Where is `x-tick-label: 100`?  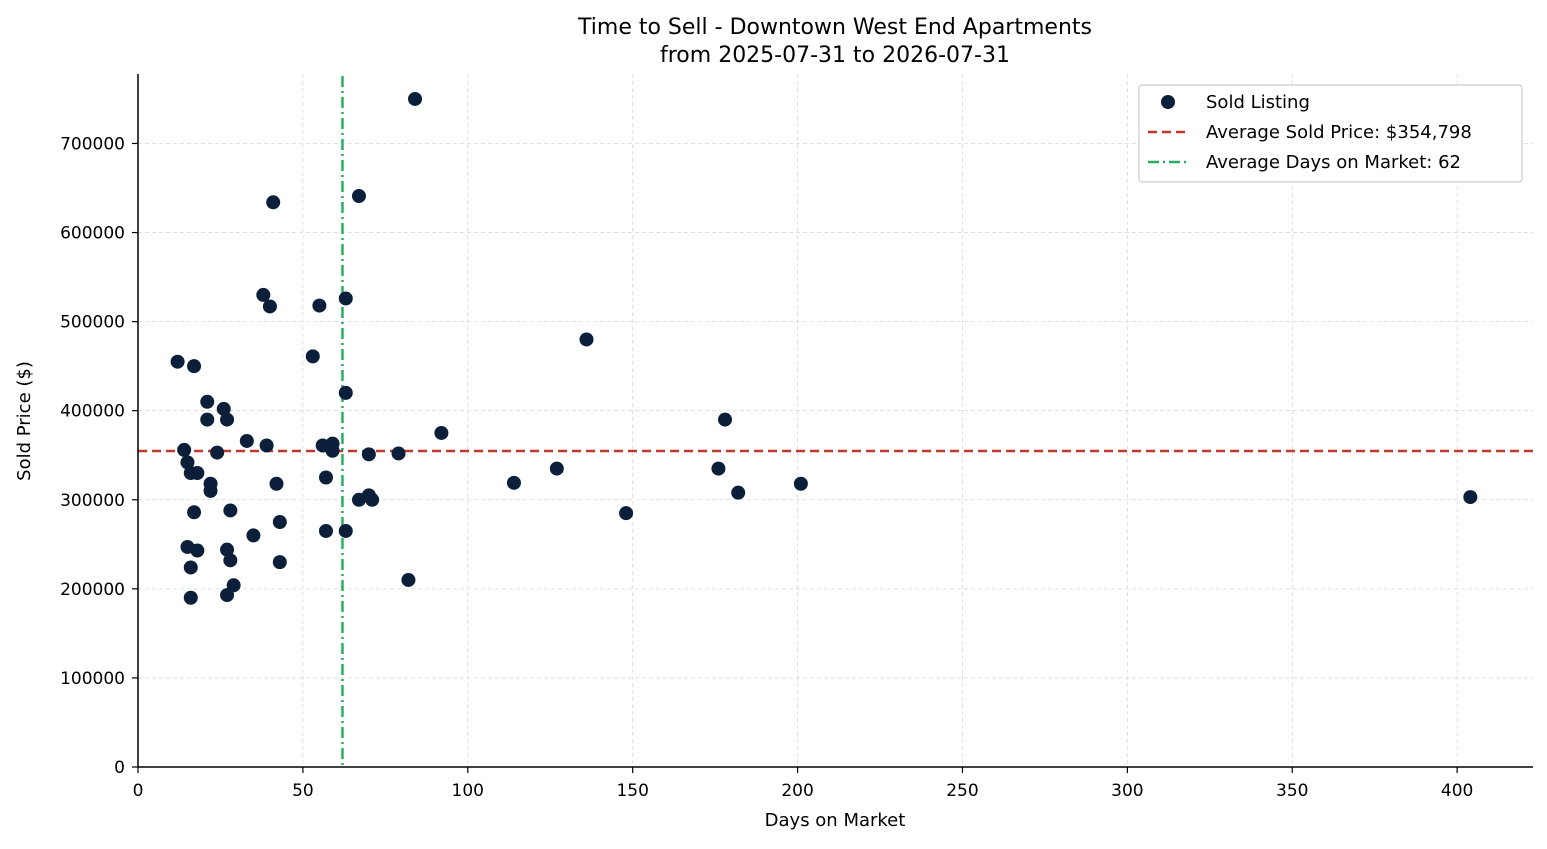
x-tick-label: 100 is located at coordinates (468, 791).